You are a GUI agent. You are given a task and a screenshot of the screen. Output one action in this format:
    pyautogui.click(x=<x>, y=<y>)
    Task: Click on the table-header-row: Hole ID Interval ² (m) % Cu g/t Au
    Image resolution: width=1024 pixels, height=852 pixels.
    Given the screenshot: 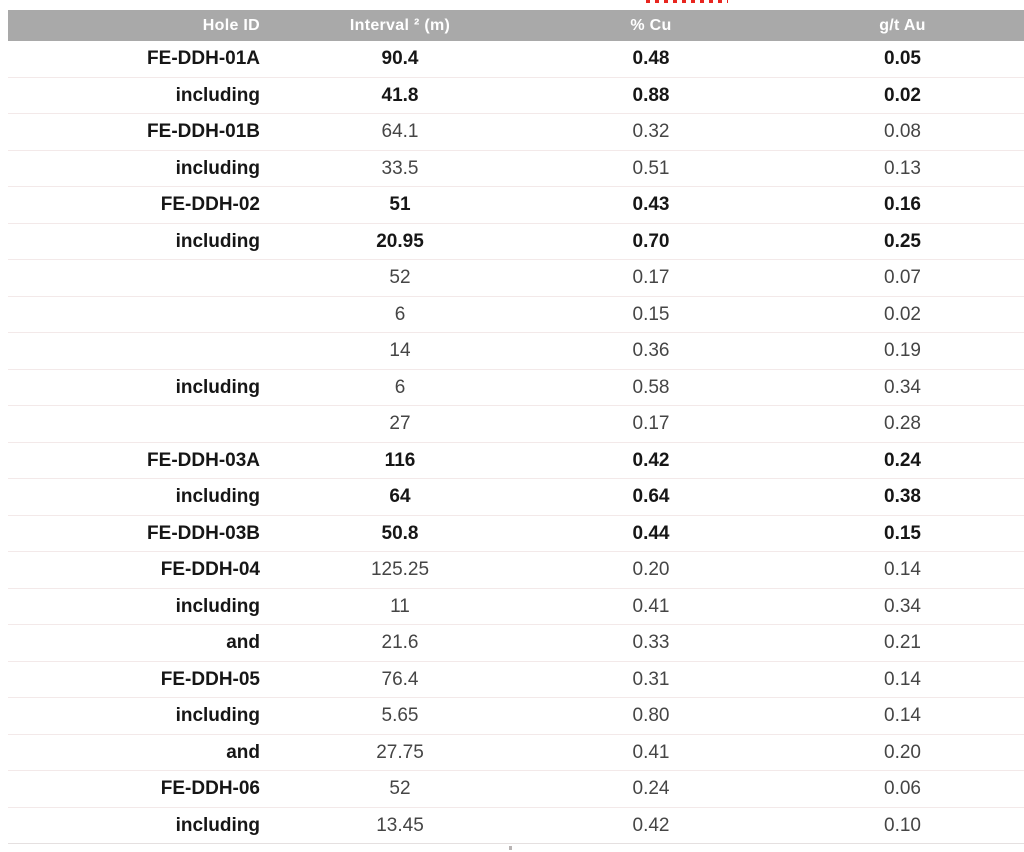 What is the action you would take?
    pyautogui.click(x=516, y=25)
    